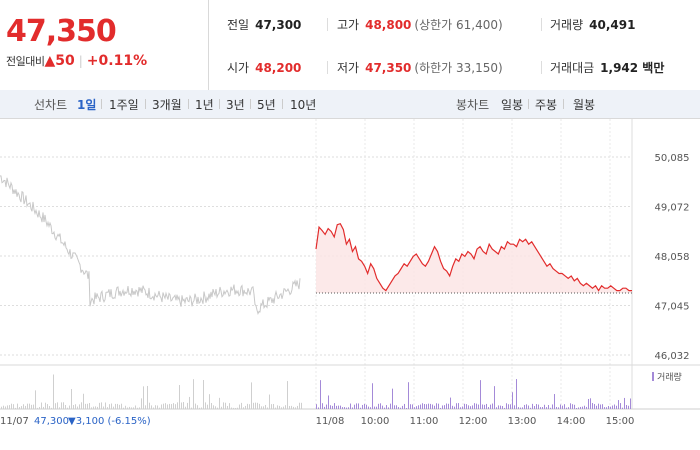  I want to click on candle-divider, so click(563, 104).